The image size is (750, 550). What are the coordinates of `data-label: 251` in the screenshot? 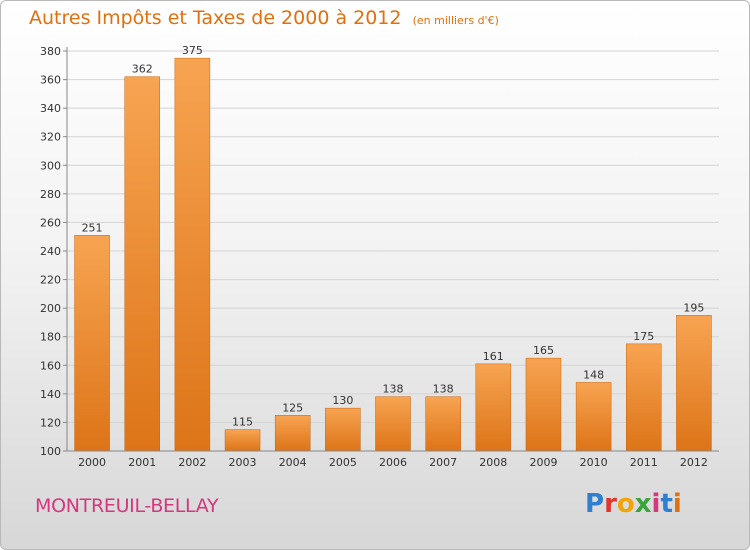 It's located at (92, 227).